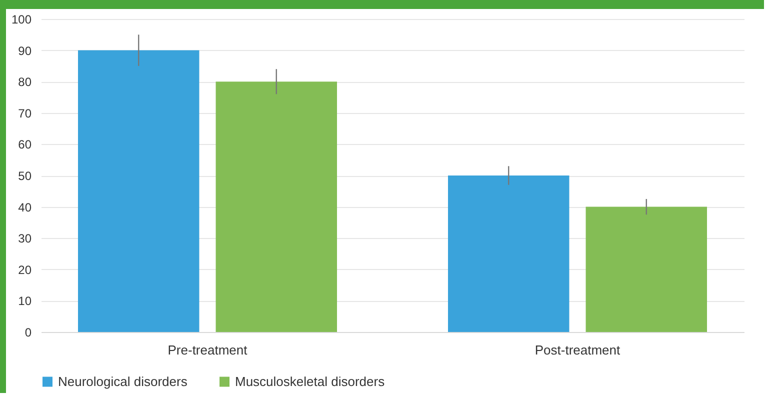  What do you see at coordinates (25, 176) in the screenshot?
I see `y-tick-label: 50` at bounding box center [25, 176].